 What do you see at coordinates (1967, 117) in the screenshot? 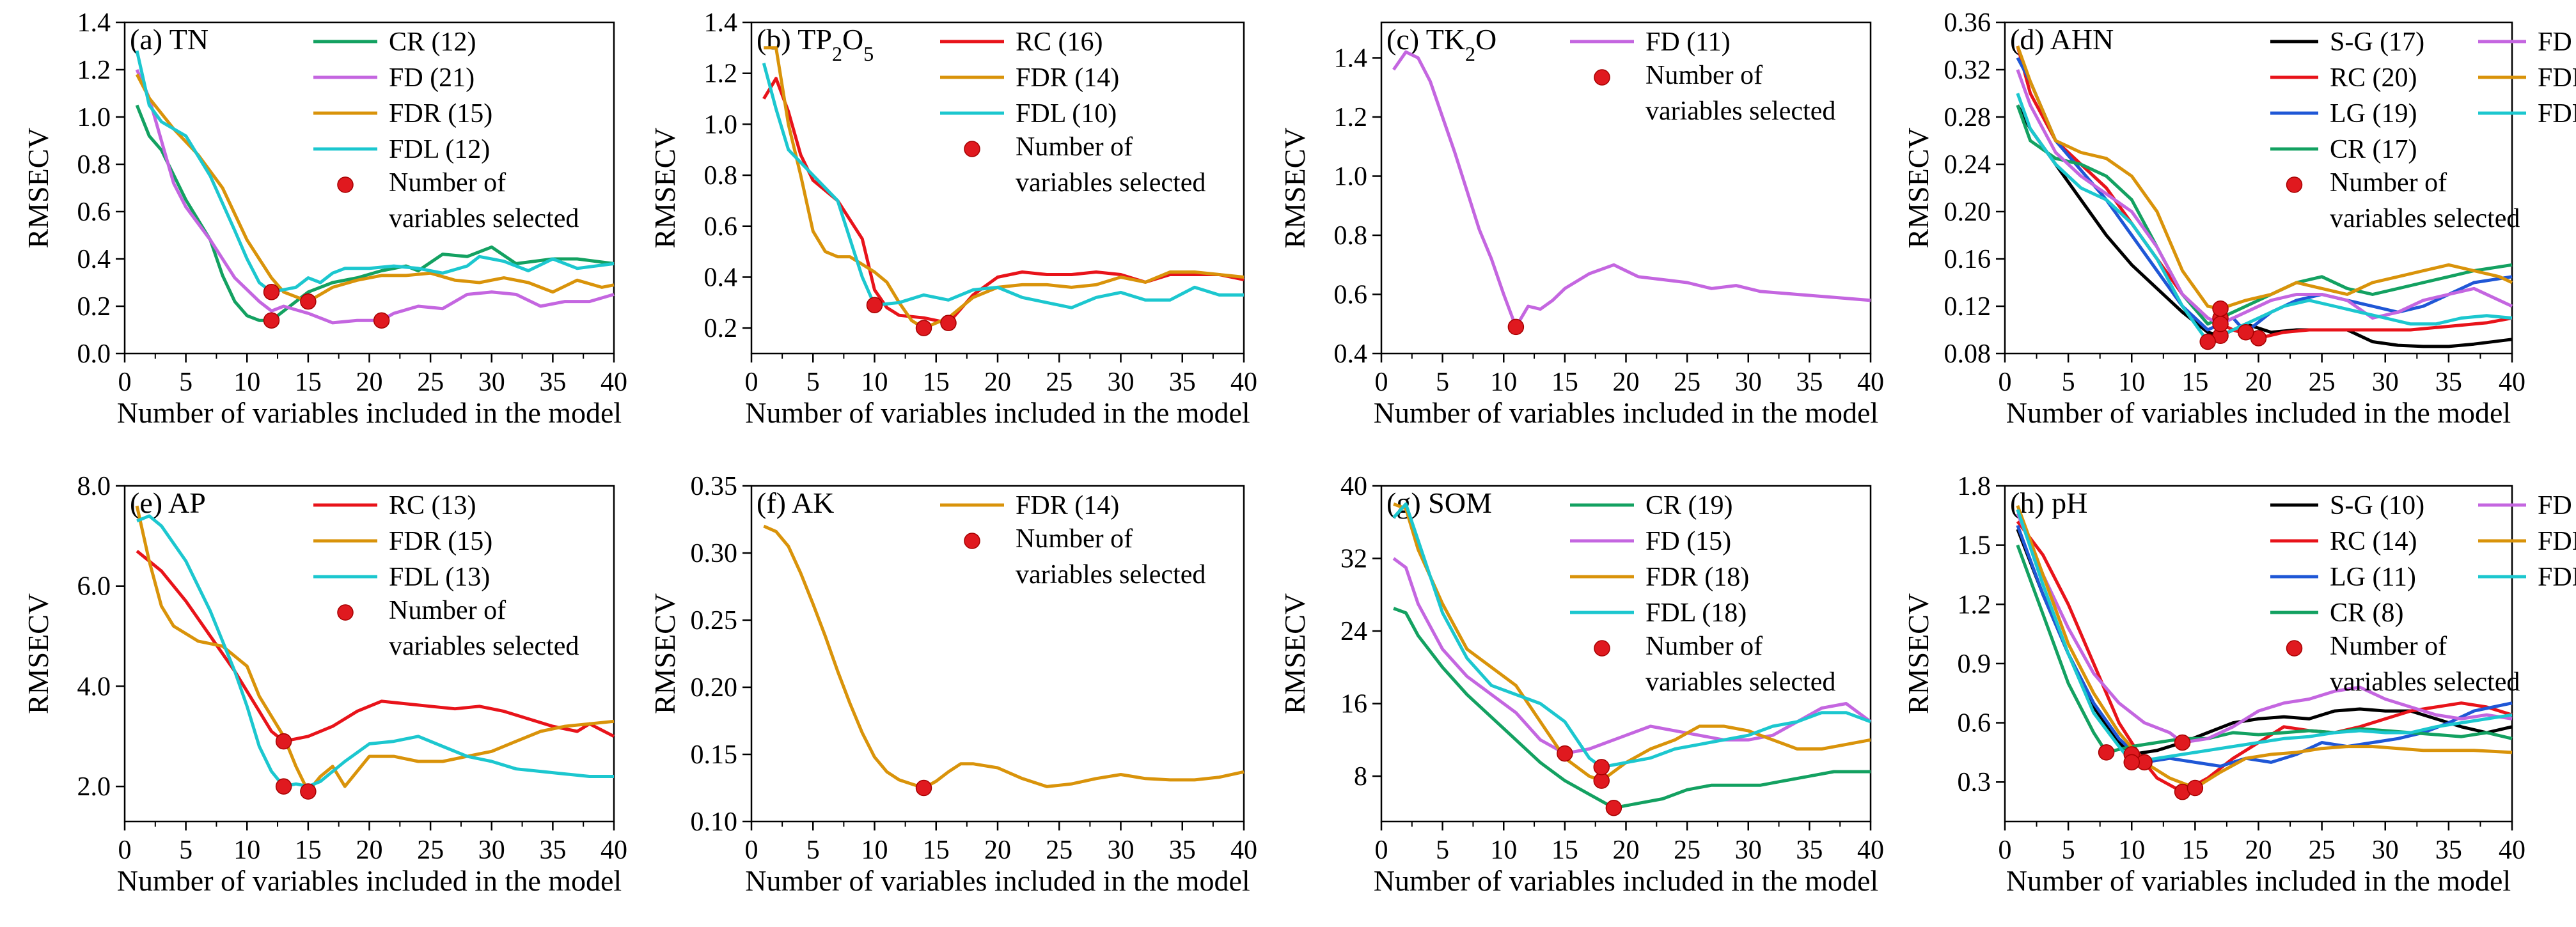
I see `y-tick-label: 0.28` at bounding box center [1967, 117].